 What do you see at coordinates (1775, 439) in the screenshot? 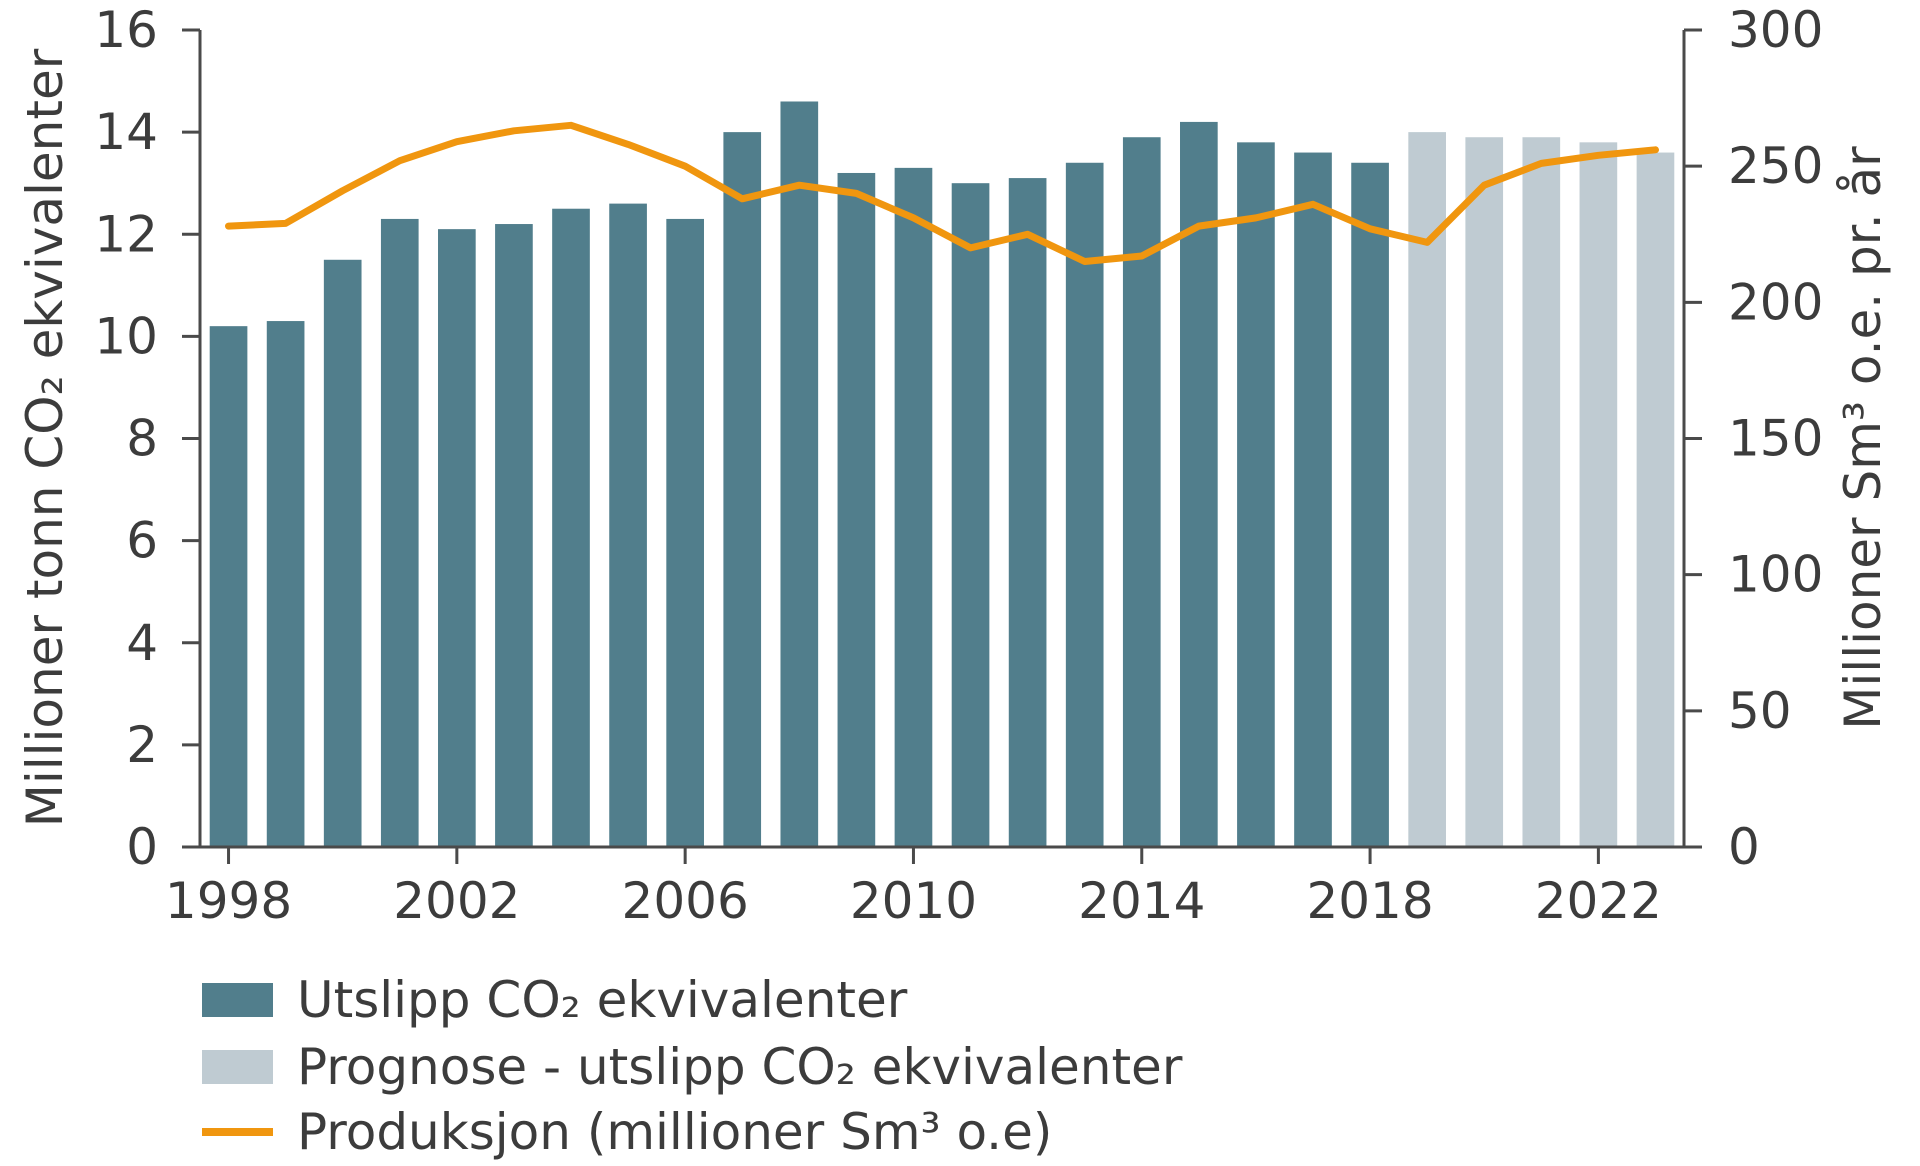
I see `right-tick-label: 150` at bounding box center [1775, 439].